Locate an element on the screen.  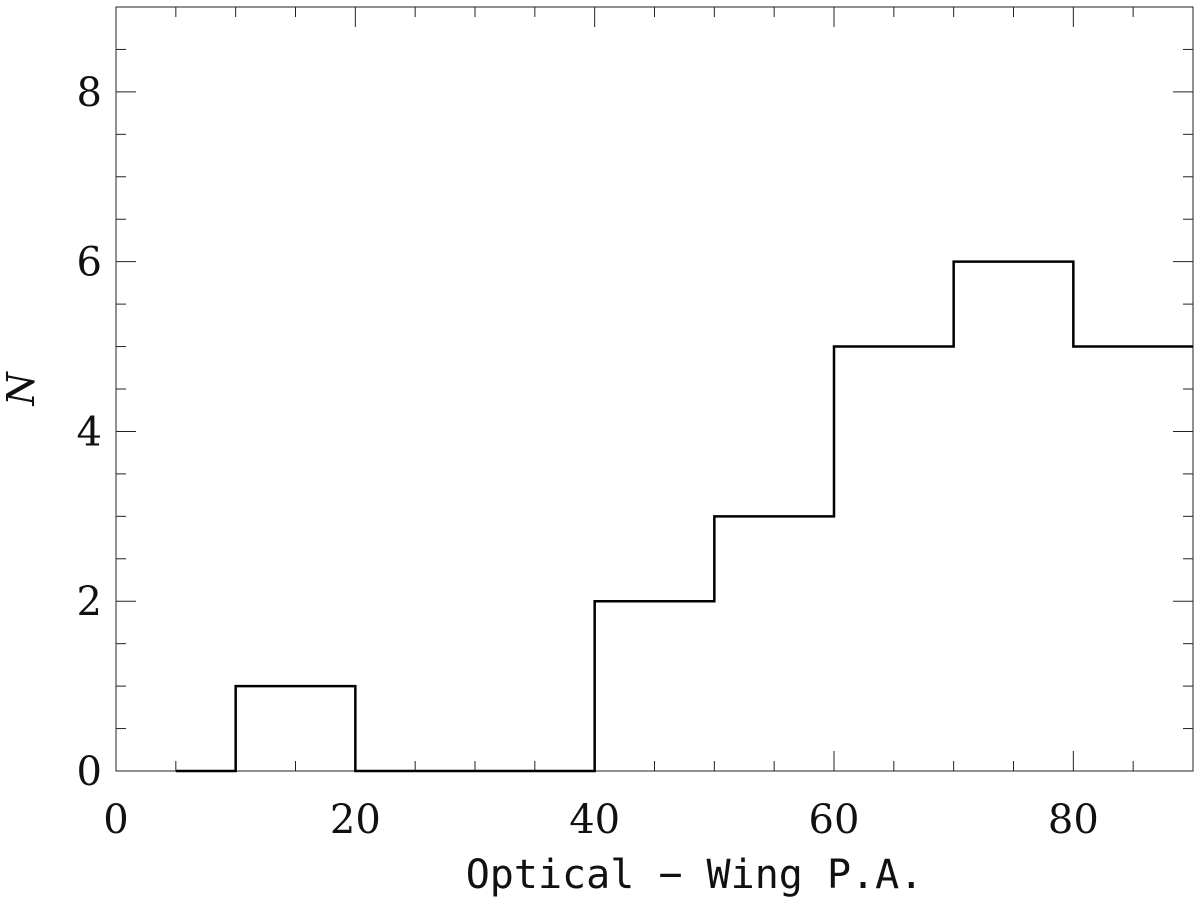
y-tick-label: 4 is located at coordinates (89, 432).